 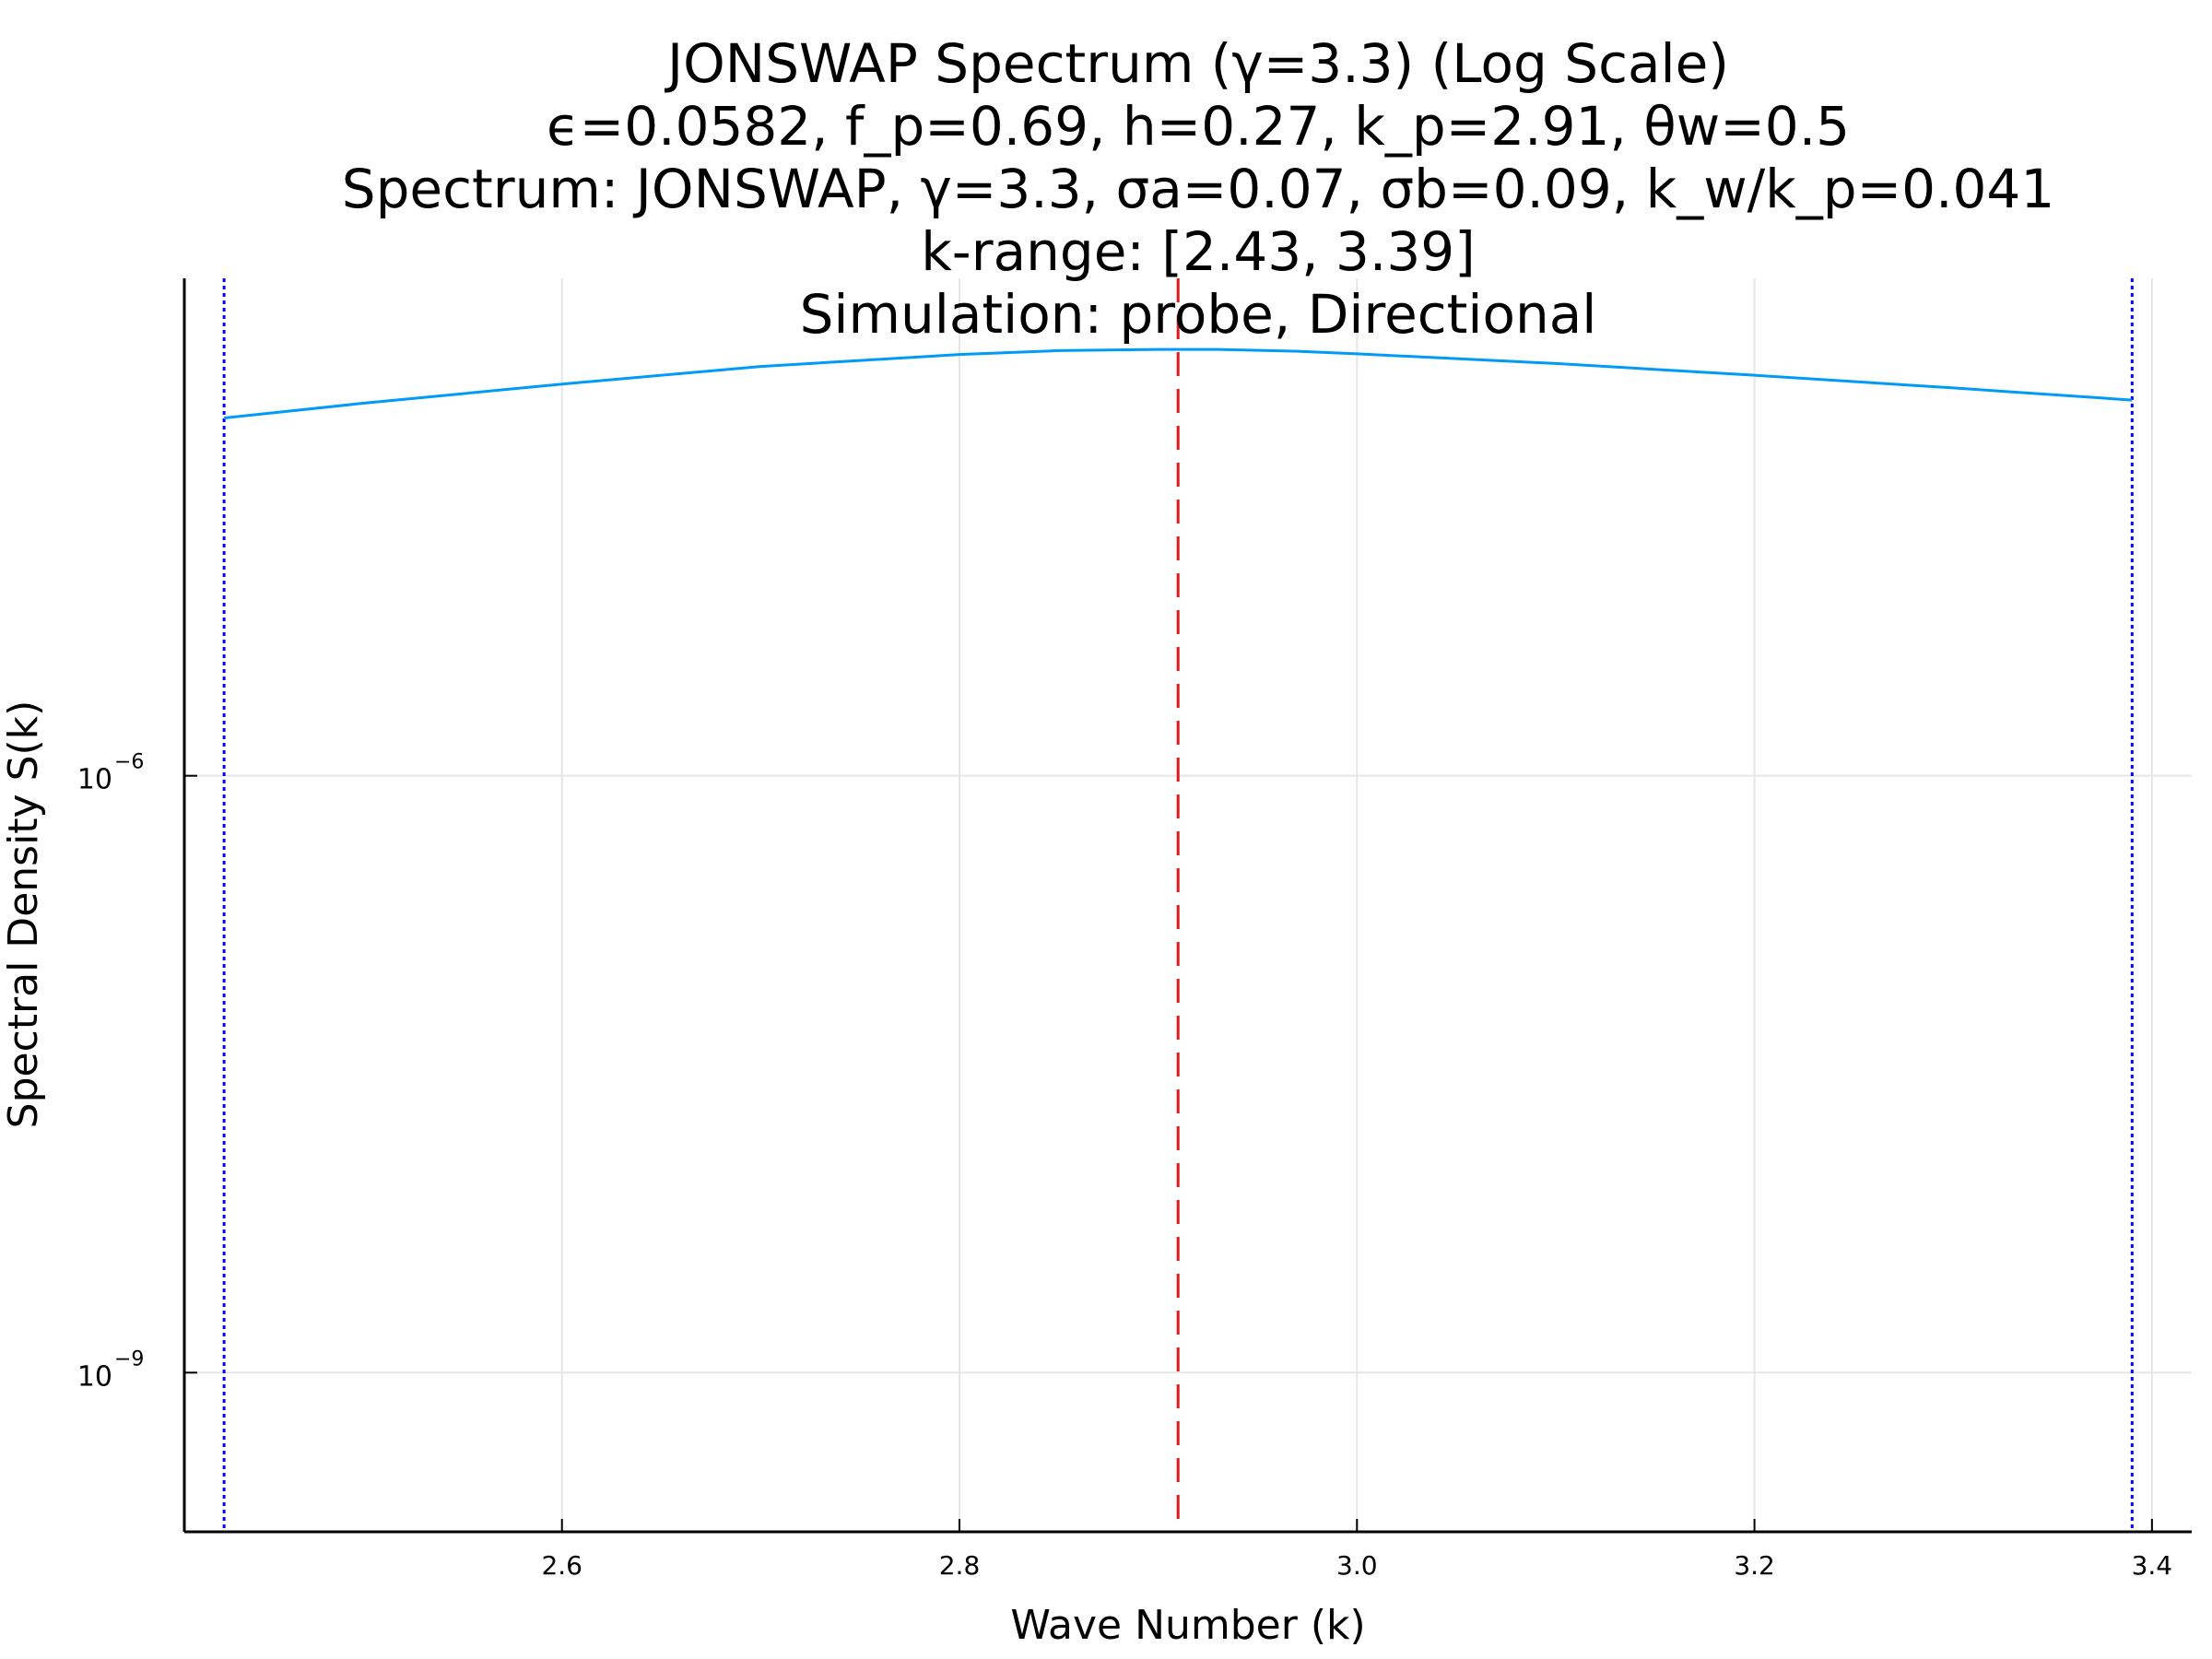 What do you see at coordinates (1198, 63) in the screenshot?
I see `title-line-1: JONSWAP Spectrum (γ=3.3) (Log Scale)` at bounding box center [1198, 63].